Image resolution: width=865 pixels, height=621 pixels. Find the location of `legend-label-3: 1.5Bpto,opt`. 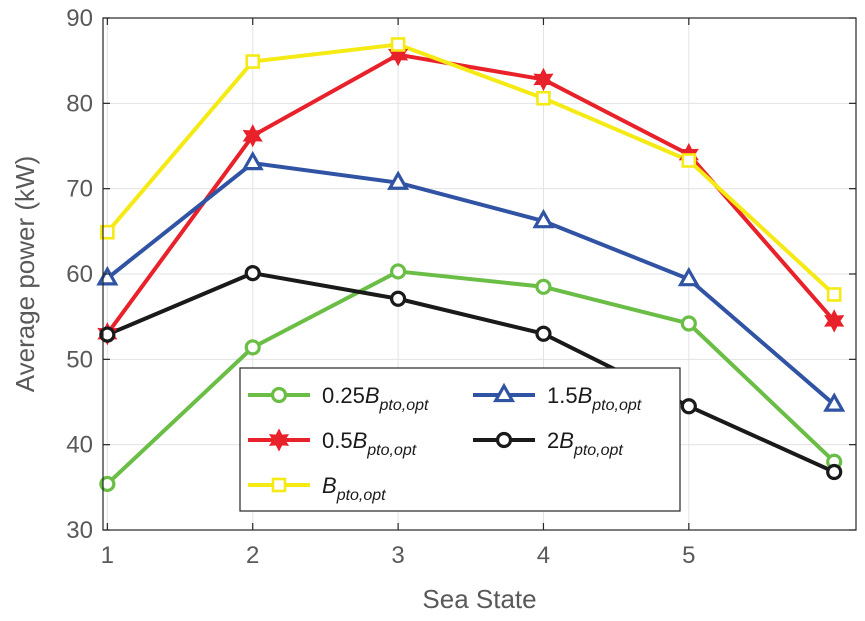

legend-label-3: 1.5Bpto,opt is located at coordinates (594, 398).